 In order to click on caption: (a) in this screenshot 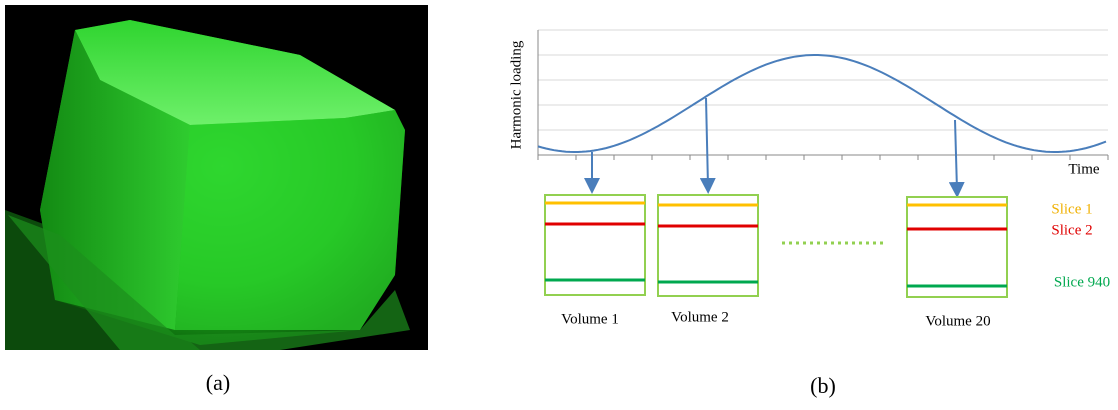, I will do `click(218, 382)`.